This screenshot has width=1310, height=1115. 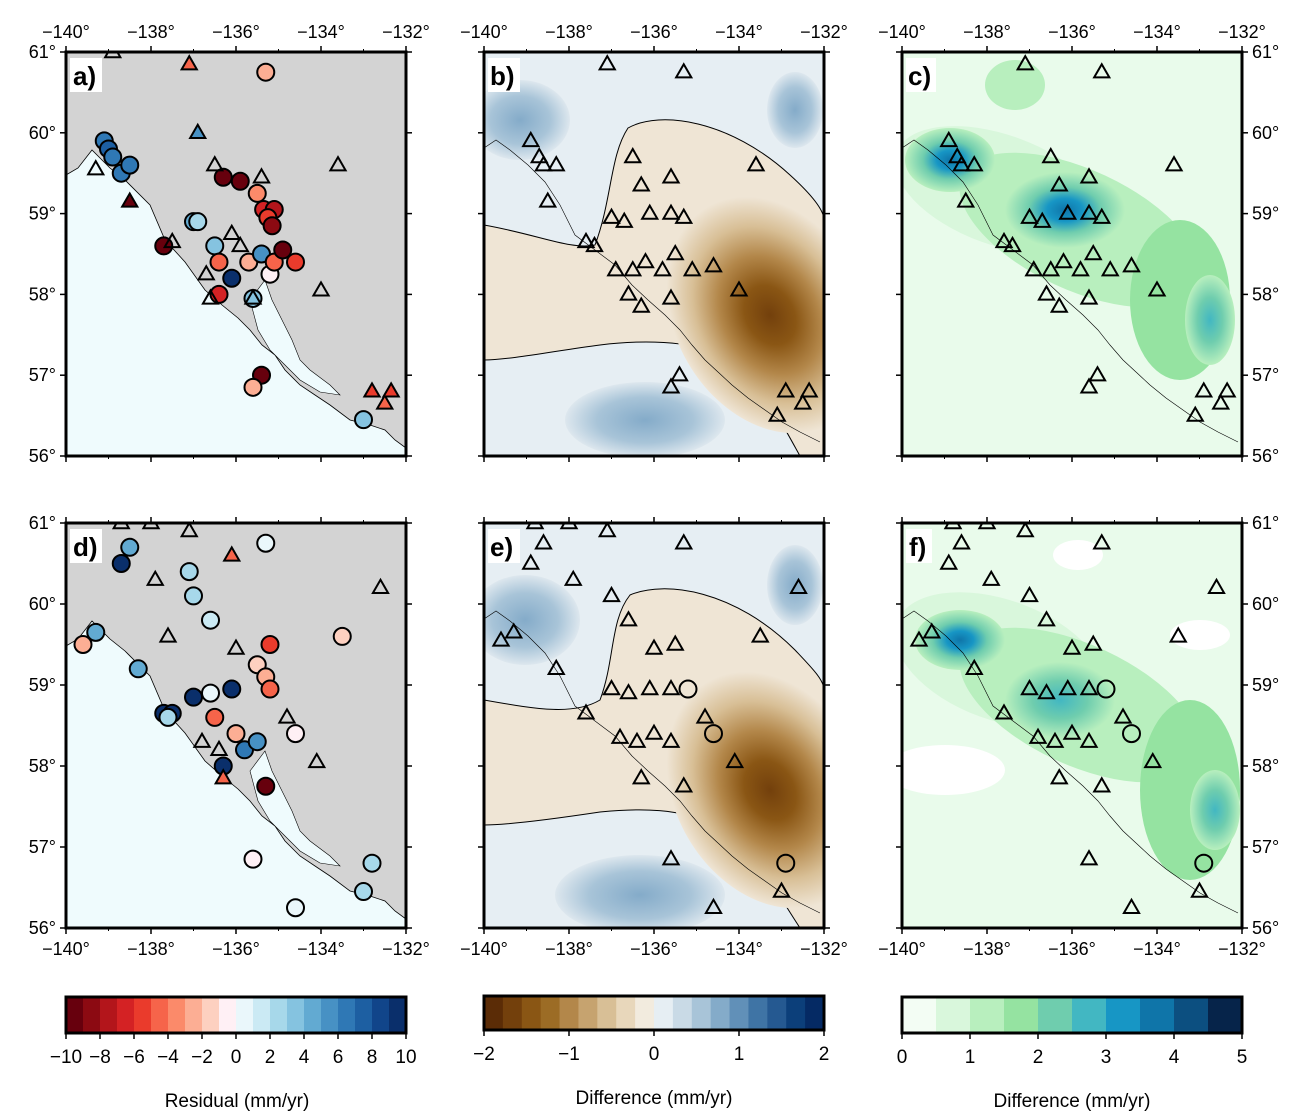 What do you see at coordinates (86, 75) in the screenshot?
I see `label-box` at bounding box center [86, 75].